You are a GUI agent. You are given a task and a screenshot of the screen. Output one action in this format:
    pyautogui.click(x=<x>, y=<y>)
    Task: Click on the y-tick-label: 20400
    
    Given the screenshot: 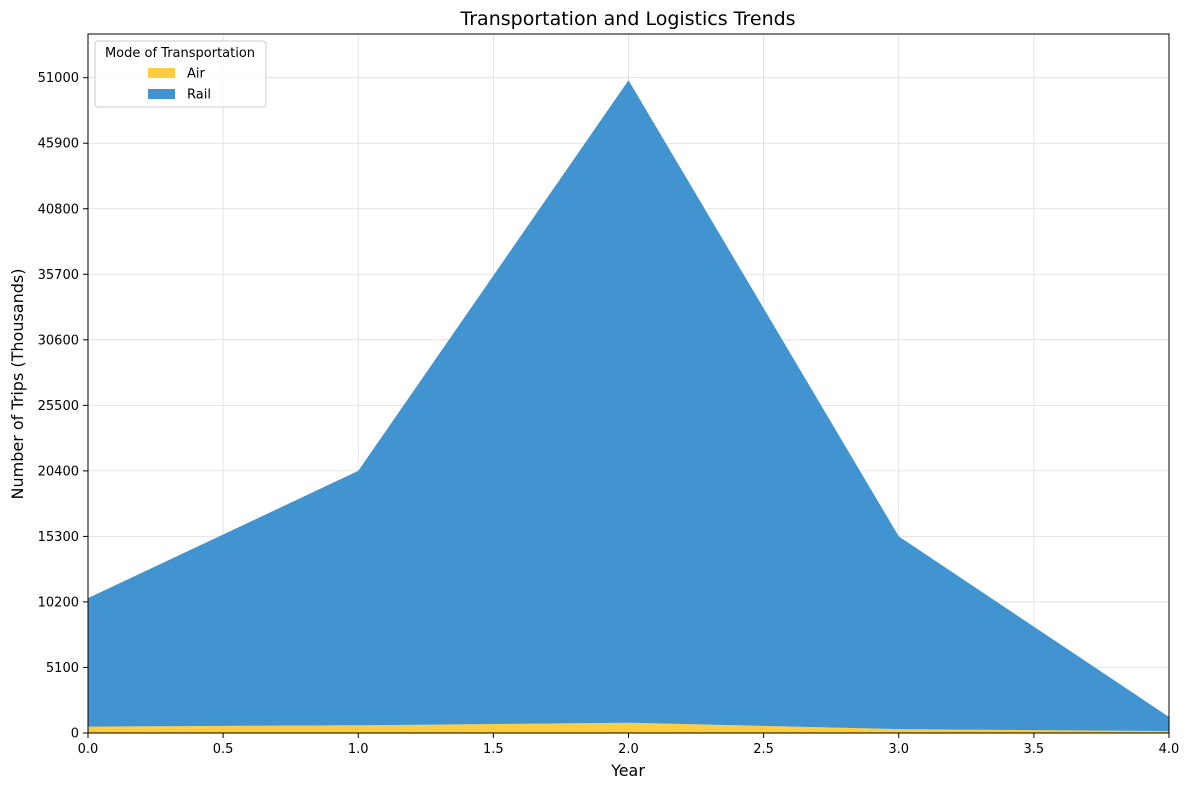 What is the action you would take?
    pyautogui.click(x=58, y=471)
    